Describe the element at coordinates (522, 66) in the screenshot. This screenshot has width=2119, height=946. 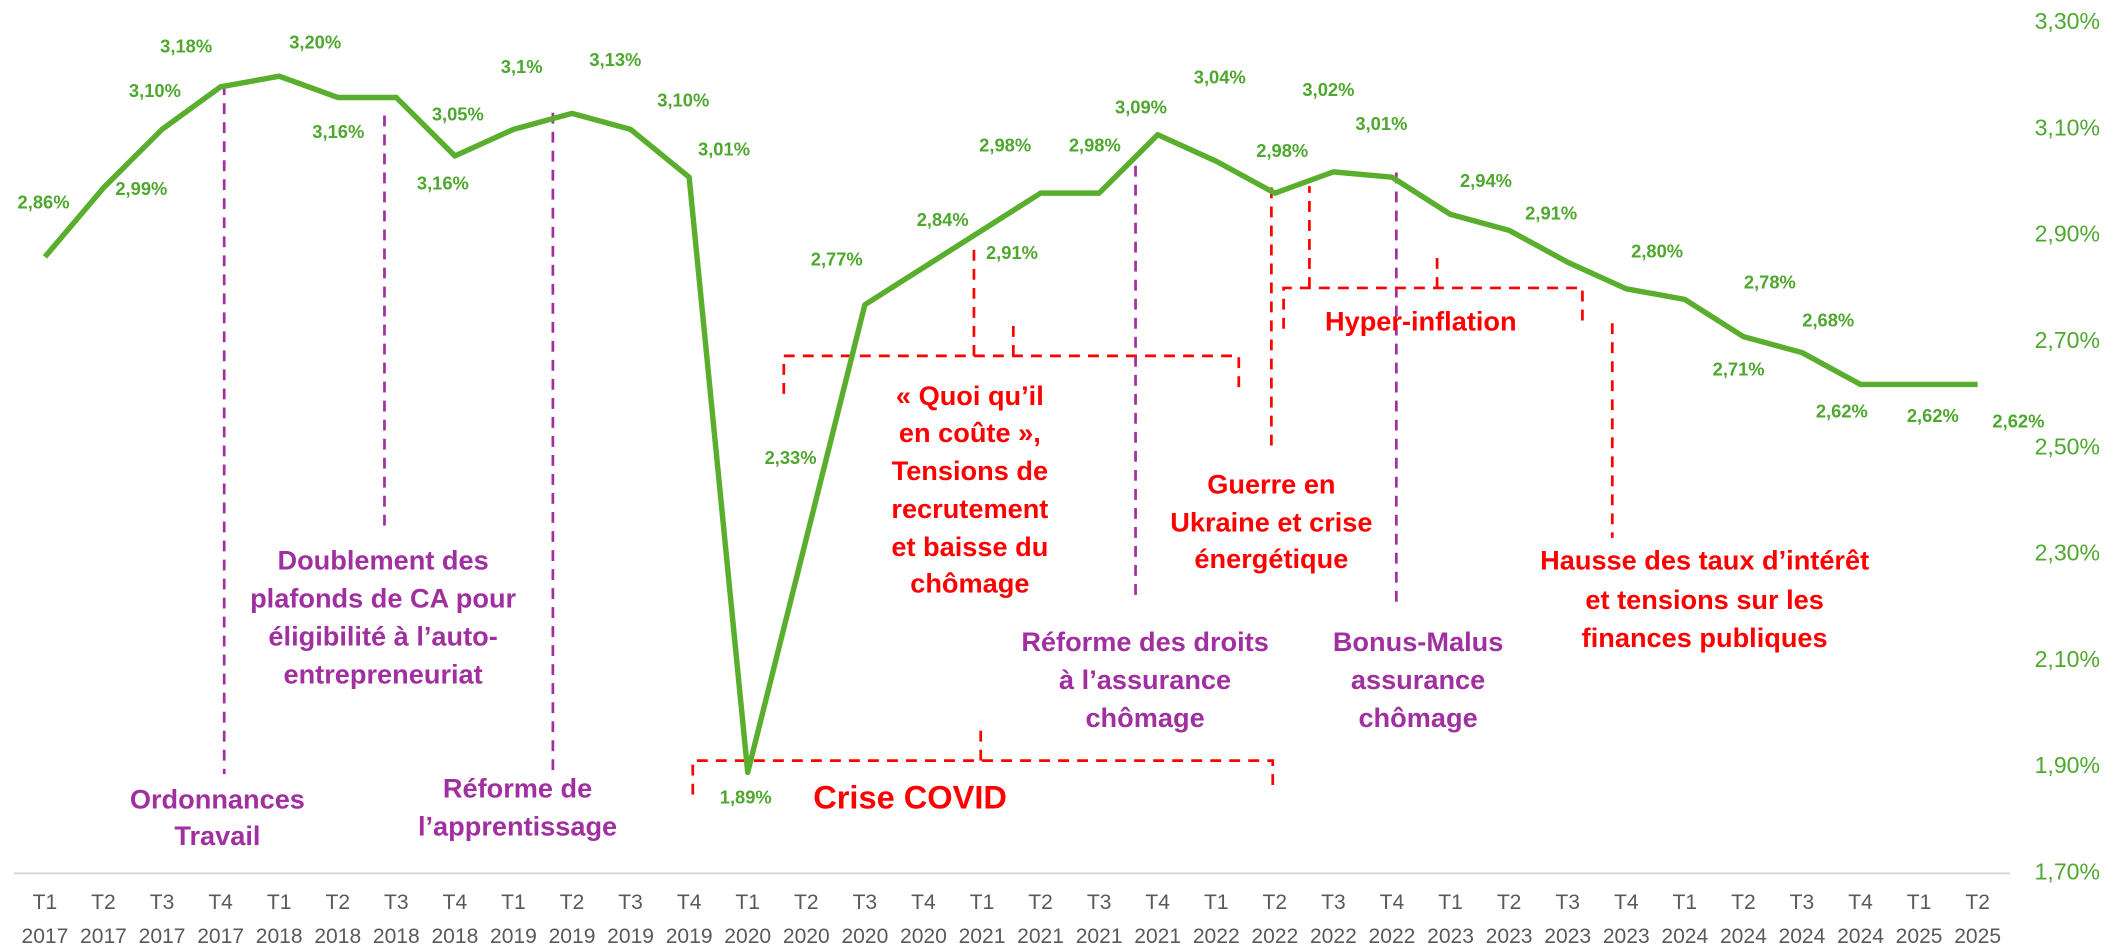
I see `data-label: 3,1%` at that location.